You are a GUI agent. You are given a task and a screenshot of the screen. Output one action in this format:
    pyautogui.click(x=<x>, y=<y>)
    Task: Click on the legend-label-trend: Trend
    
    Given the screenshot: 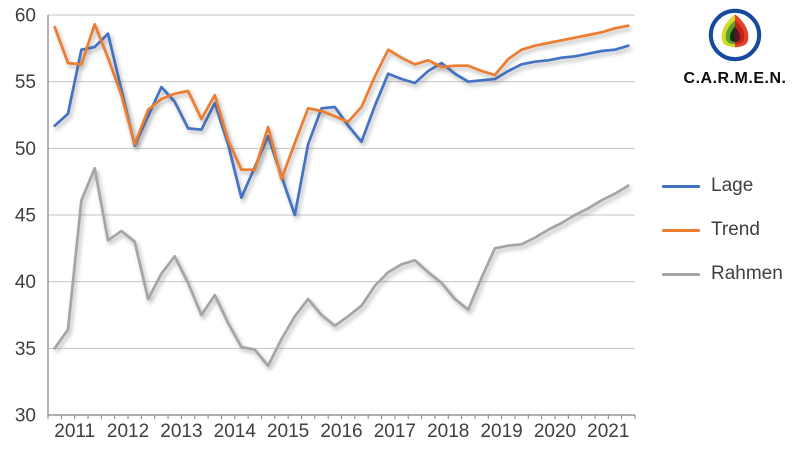 What is the action you would take?
    pyautogui.click(x=735, y=229)
    